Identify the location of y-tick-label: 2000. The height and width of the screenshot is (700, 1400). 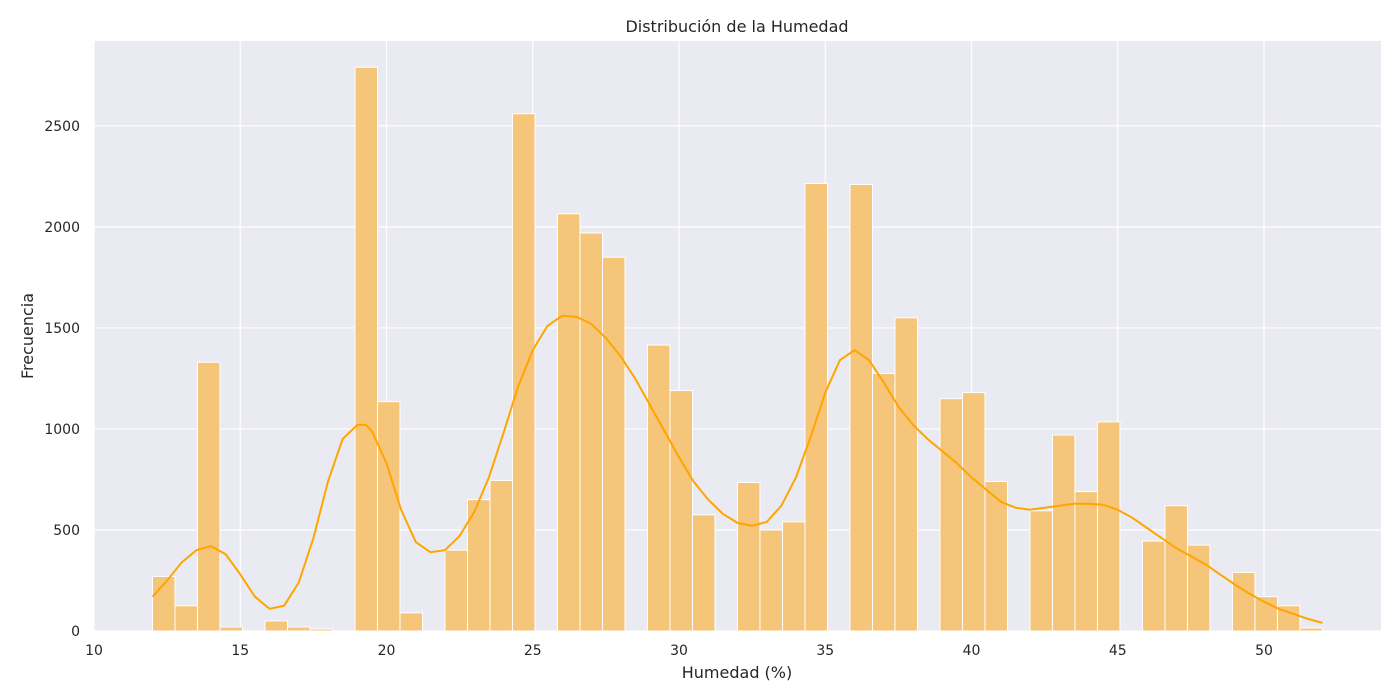
(62, 228).